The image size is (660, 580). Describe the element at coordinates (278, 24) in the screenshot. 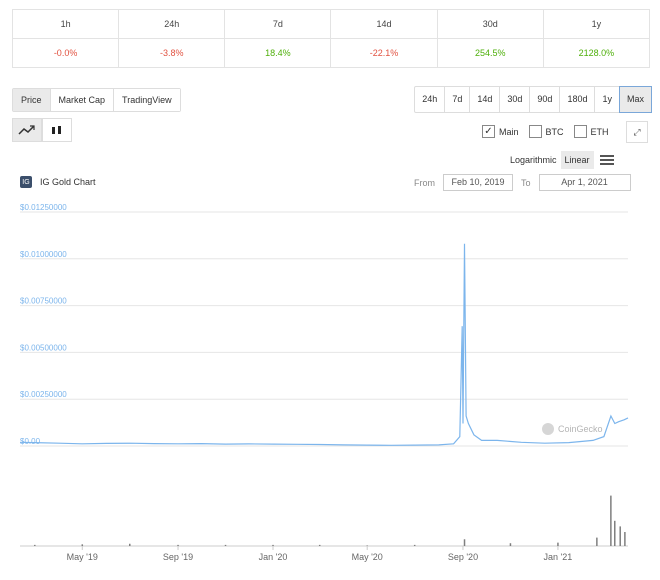

I see `change-header-7d: 7d` at that location.